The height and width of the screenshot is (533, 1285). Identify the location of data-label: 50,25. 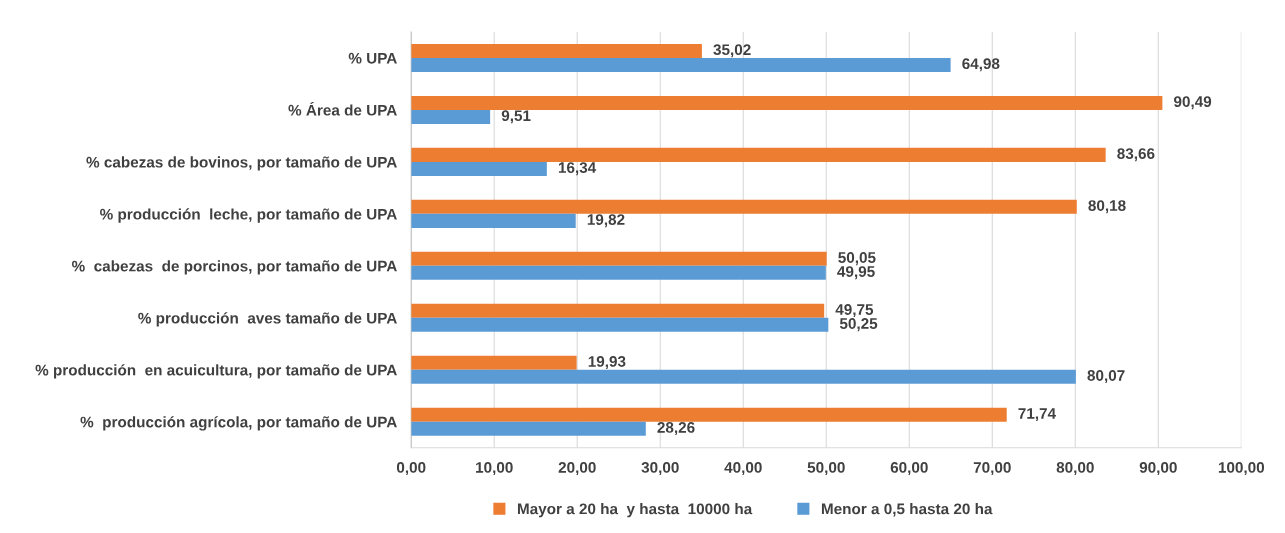
(858, 325).